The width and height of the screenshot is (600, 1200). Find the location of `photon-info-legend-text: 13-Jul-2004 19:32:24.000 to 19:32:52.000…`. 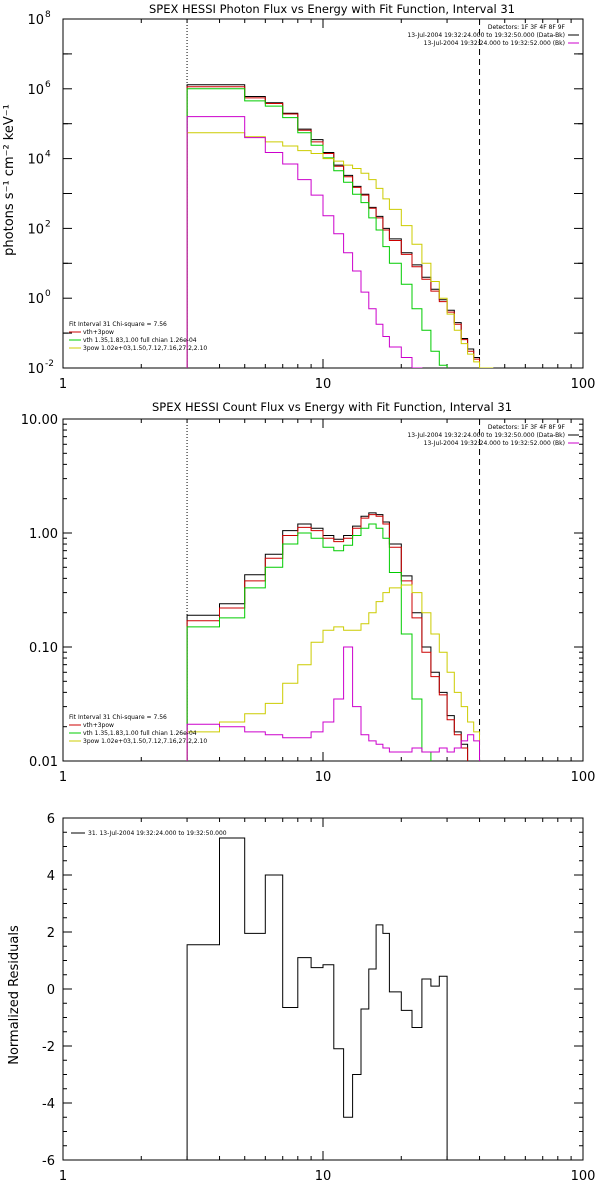

photon-info-legend-text: 13-Jul-2004 19:32:24.000 to 19:32:52.000… is located at coordinates (494, 43).